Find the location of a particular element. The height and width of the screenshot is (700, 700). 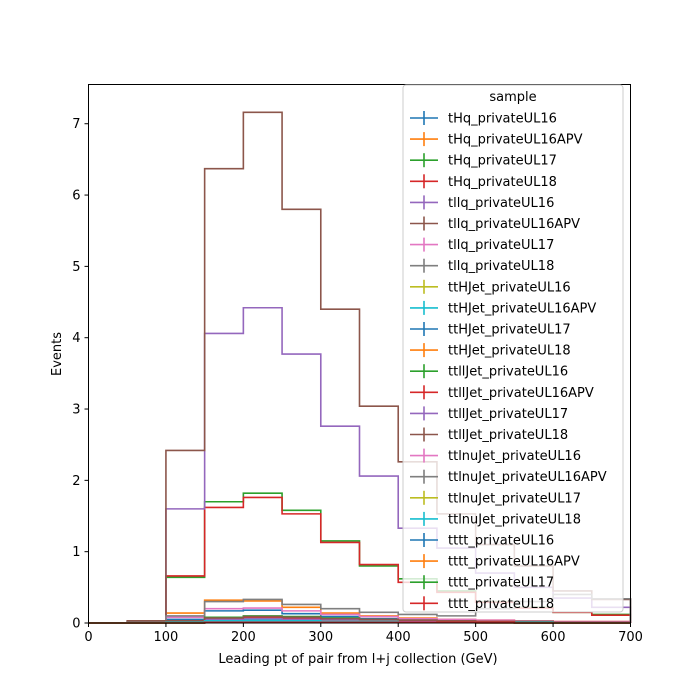

legend-entry: tttt_privateUL17 is located at coordinates (482, 583).